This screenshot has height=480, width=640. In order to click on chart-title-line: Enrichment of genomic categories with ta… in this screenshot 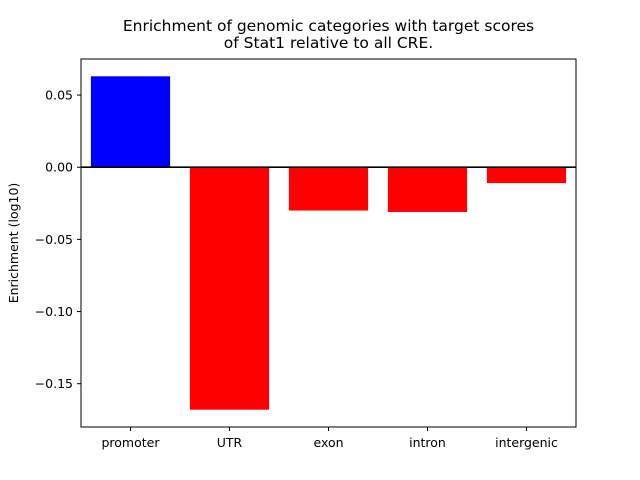, I will do `click(328, 26)`.